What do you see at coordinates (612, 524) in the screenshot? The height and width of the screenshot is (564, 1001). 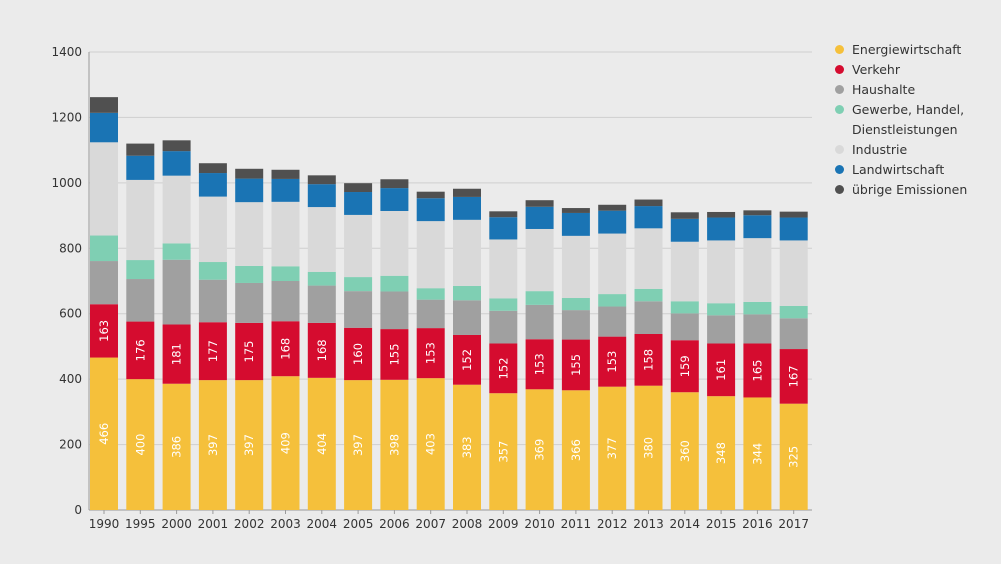 I see `x-tick-label: 2012` at bounding box center [612, 524].